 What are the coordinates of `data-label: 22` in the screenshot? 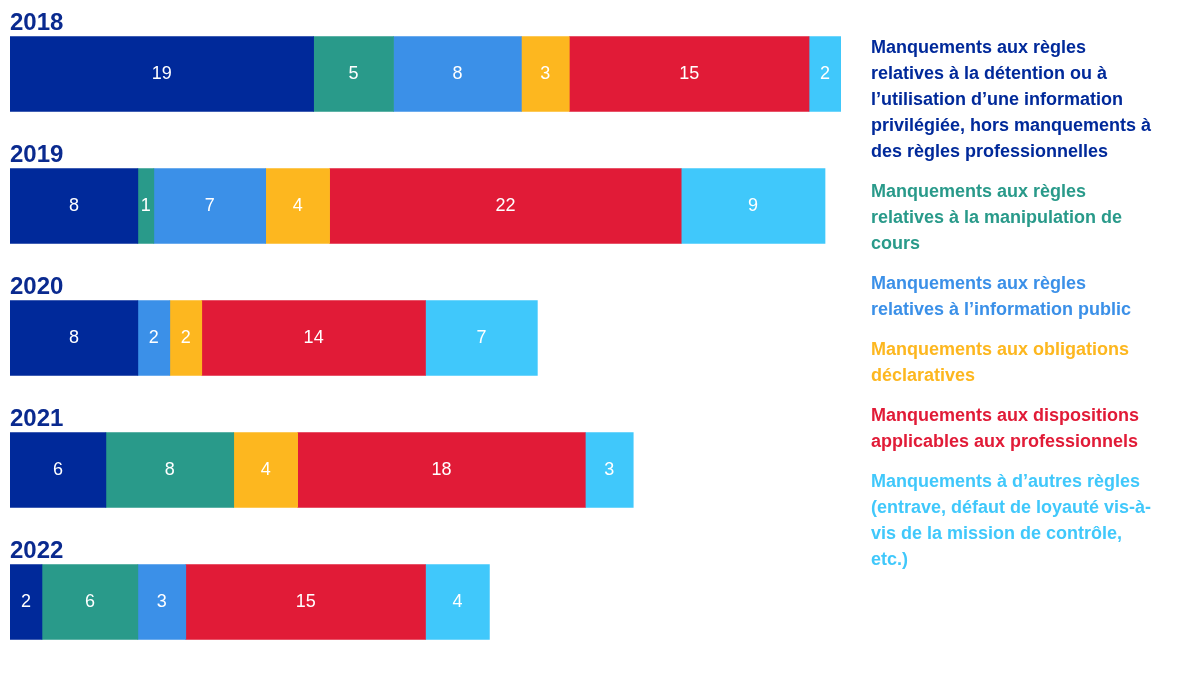 It's located at (505, 204).